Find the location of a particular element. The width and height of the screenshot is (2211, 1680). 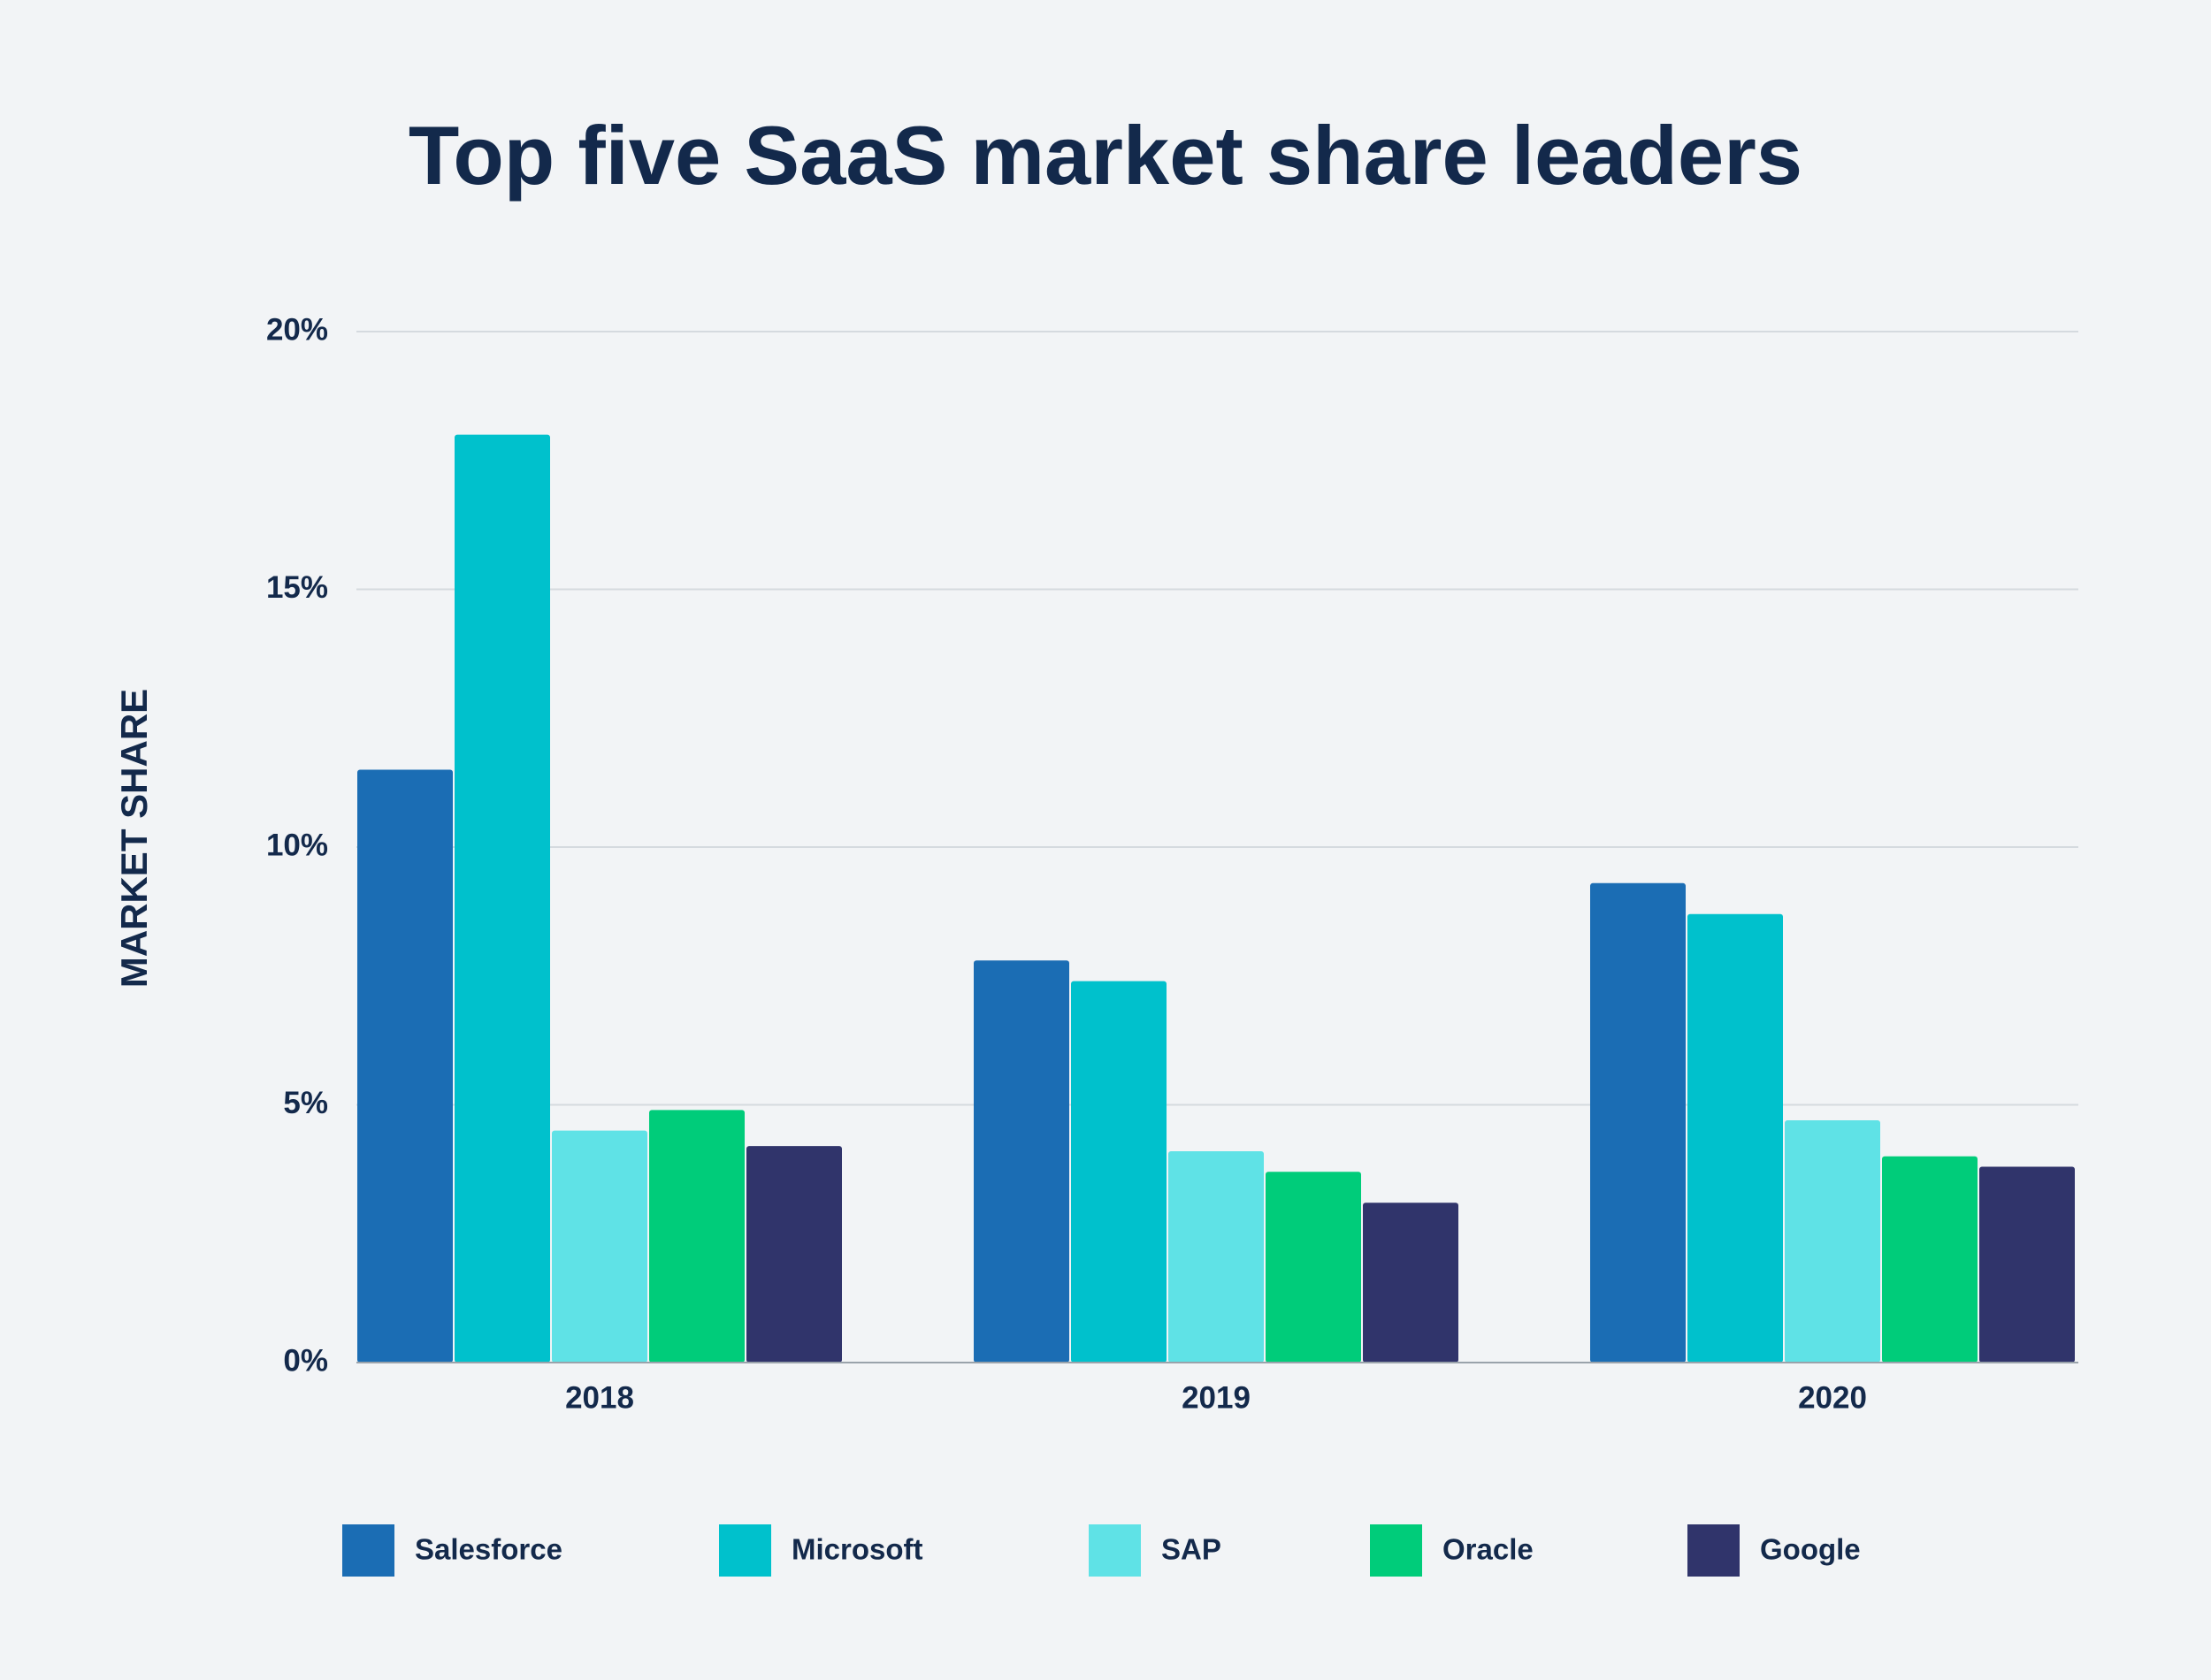

legend-label: Google is located at coordinates (1810, 1549).